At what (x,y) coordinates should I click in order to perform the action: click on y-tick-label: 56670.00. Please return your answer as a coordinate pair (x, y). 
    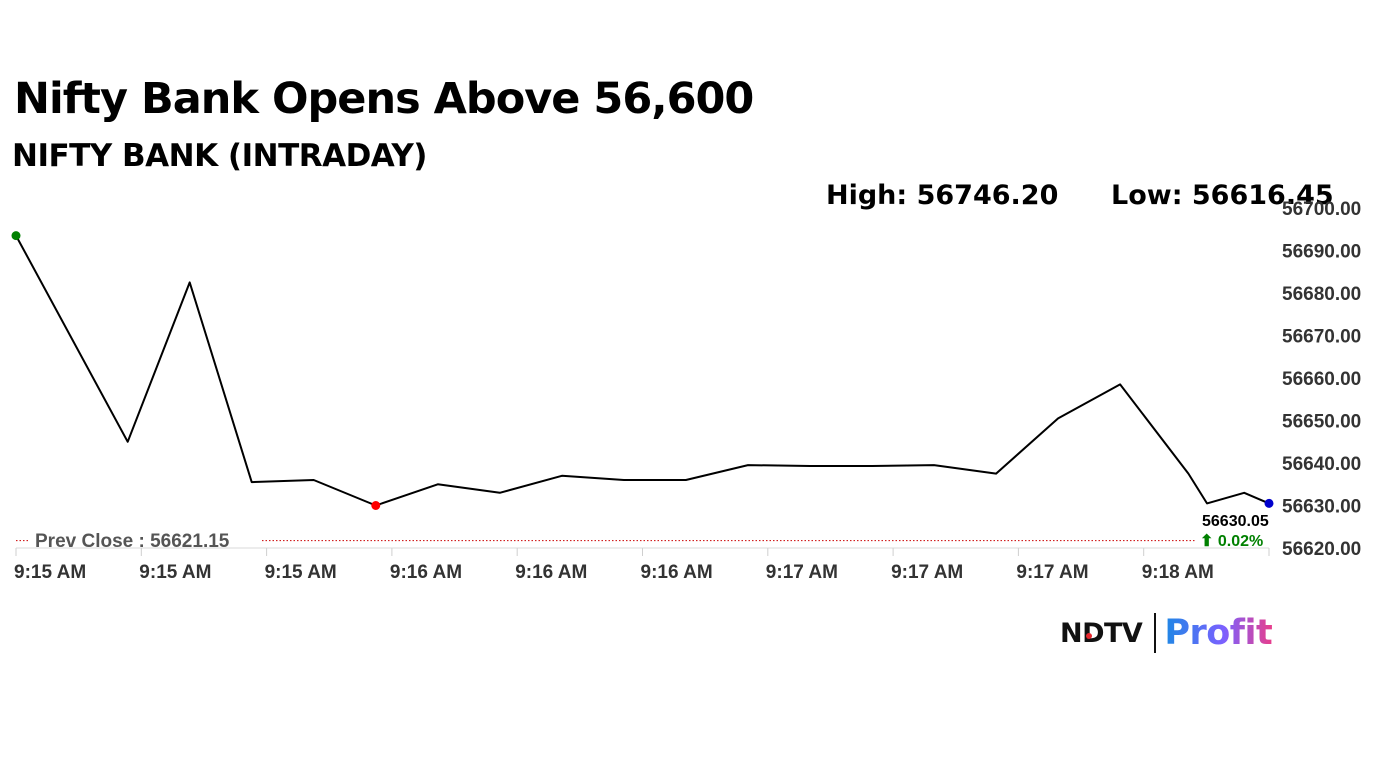
    Looking at the image, I should click on (1321, 337).